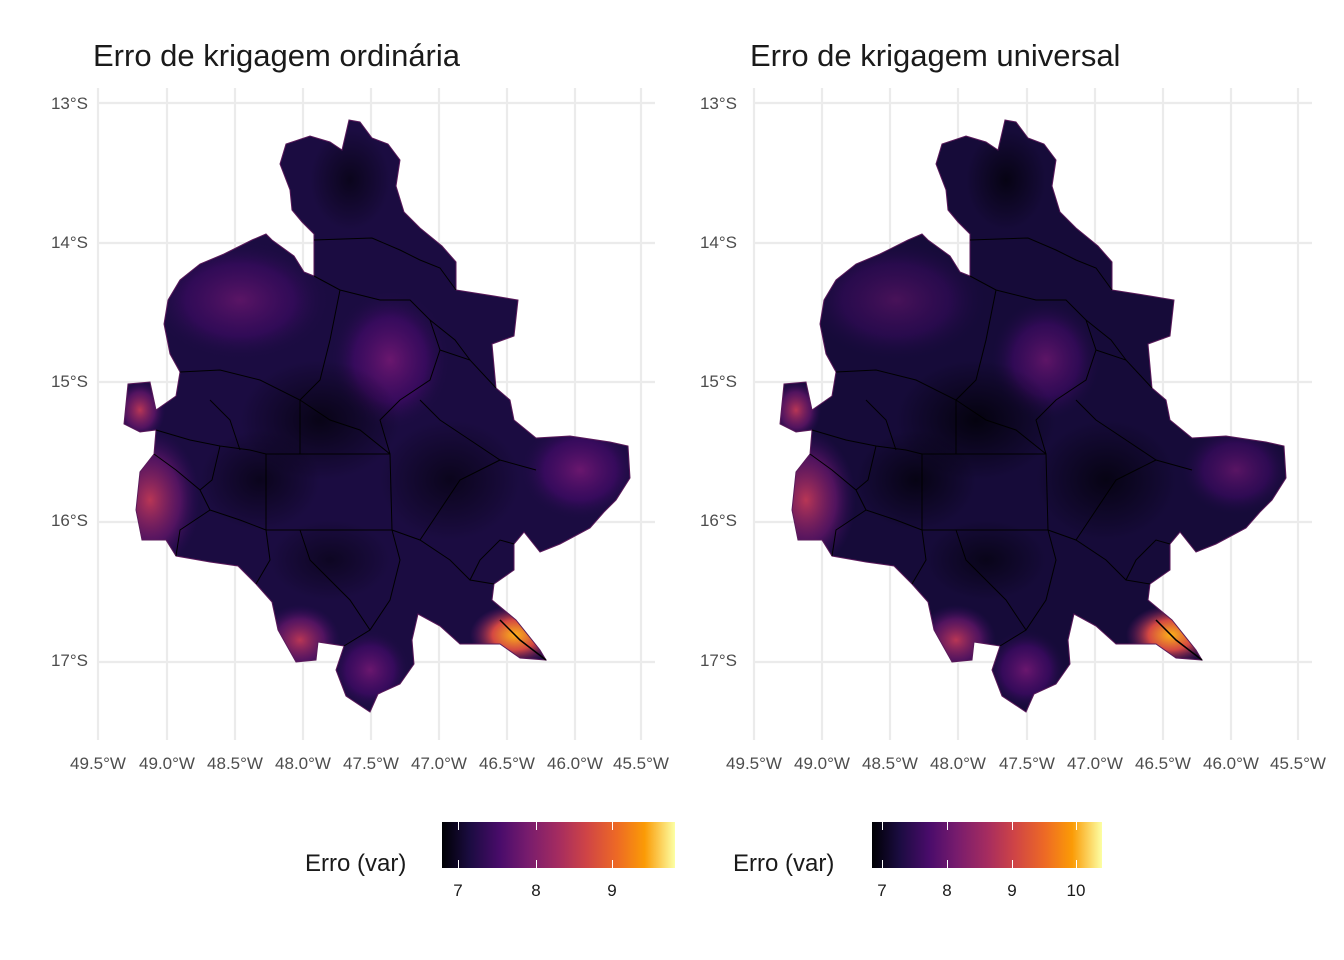 This screenshot has height=960, width=1344. I want to click on panel-title: Erro de krigagem universal, so click(935, 55).